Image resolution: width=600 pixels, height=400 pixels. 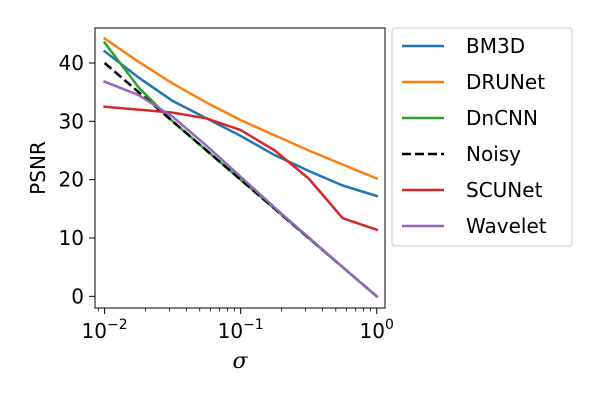 What do you see at coordinates (493, 154) in the screenshot?
I see `legend-label-noisy: Noisy` at bounding box center [493, 154].